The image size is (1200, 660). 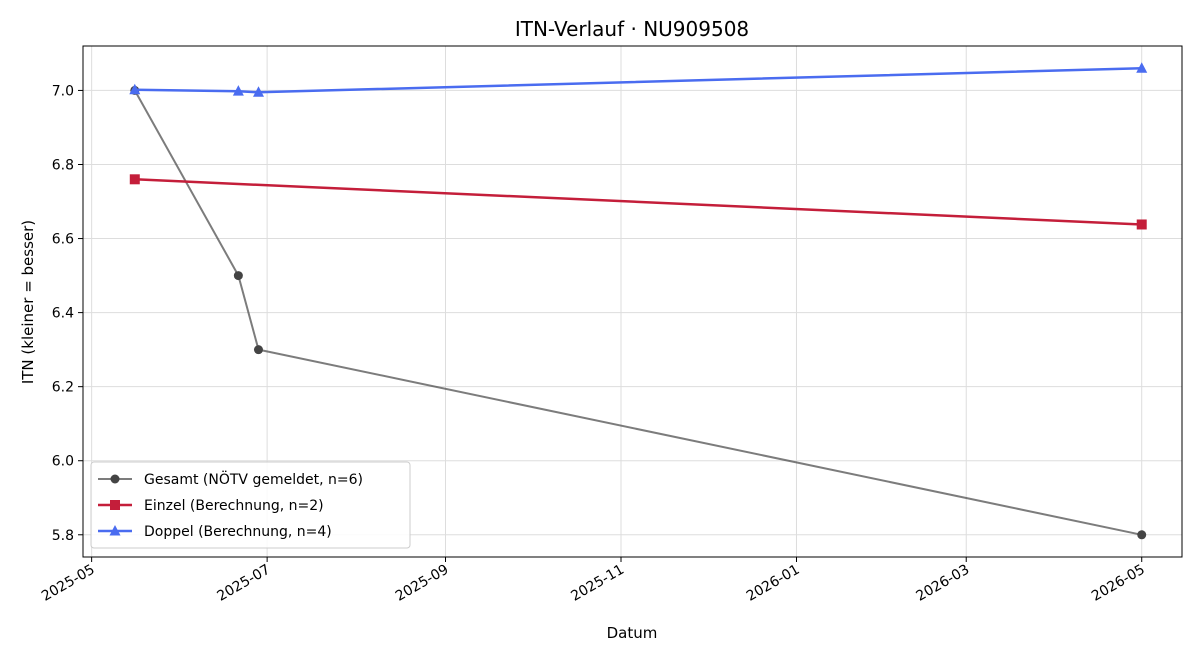 I want to click on y-tick-label: 6.6, so click(x=63, y=240).